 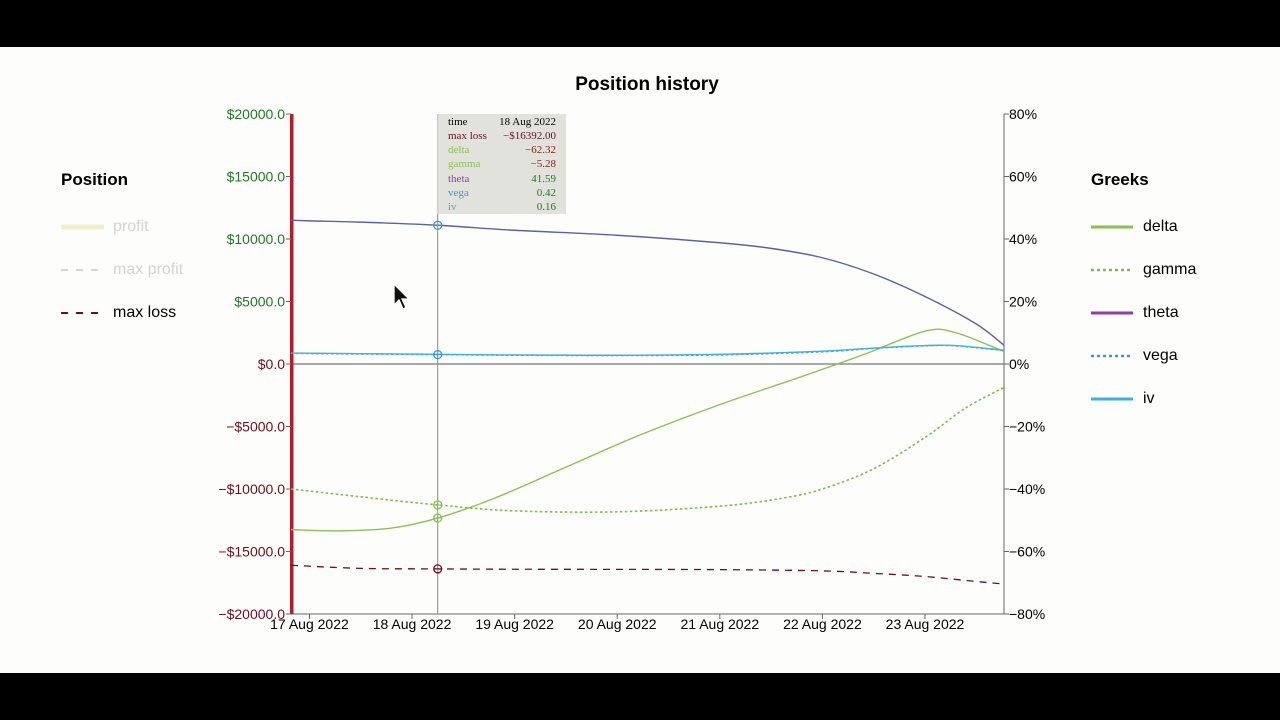 What do you see at coordinates (1161, 312) in the screenshot?
I see `legend-label: theta` at bounding box center [1161, 312].